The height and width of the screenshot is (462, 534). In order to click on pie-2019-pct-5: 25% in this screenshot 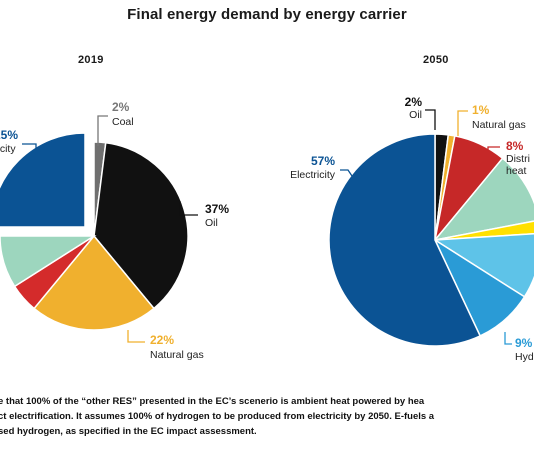, I will do `click(9, 135)`.